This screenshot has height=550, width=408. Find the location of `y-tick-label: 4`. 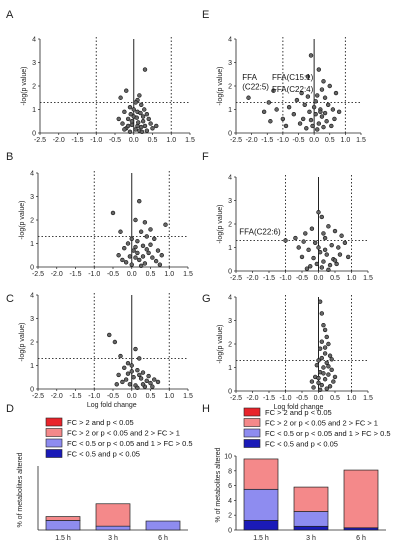

y-tick-label: 4 is located at coordinates (230, 501).